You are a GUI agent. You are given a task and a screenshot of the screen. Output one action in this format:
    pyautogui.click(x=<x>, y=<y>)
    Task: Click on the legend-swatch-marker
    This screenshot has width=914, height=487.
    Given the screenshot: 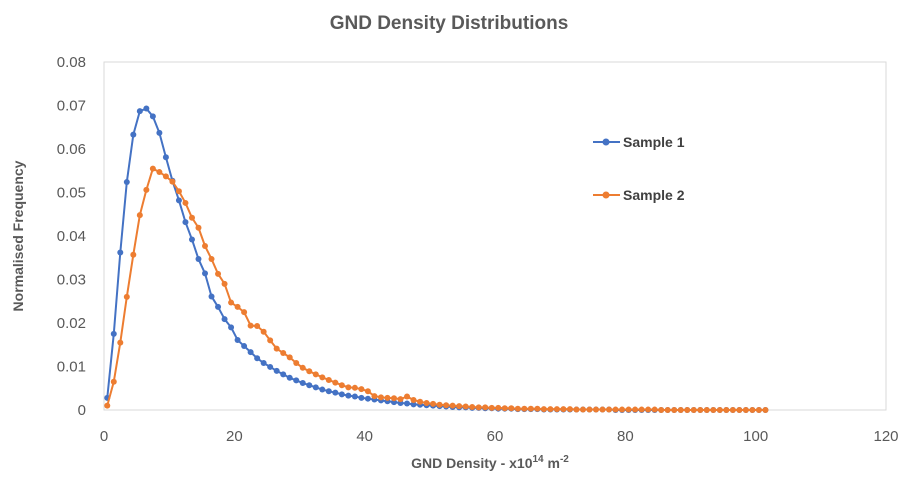 What is the action you would take?
    pyautogui.click(x=606, y=195)
    